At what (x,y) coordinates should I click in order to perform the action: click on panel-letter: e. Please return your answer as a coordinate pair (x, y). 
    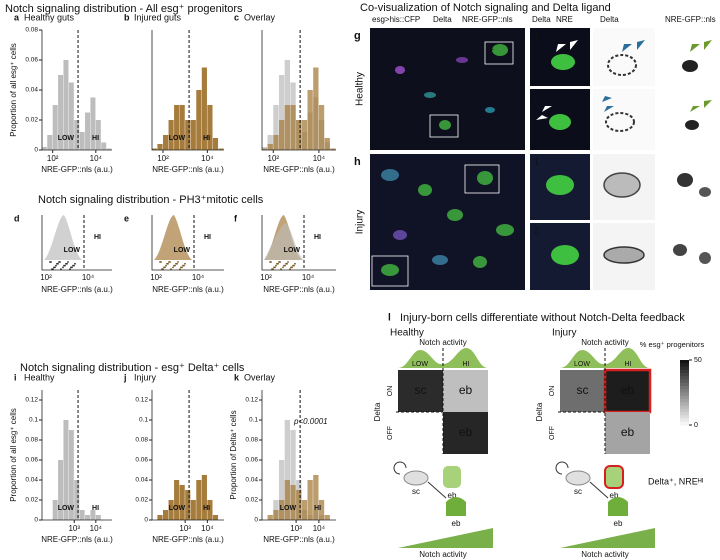
    Looking at the image, I should click on (126, 218).